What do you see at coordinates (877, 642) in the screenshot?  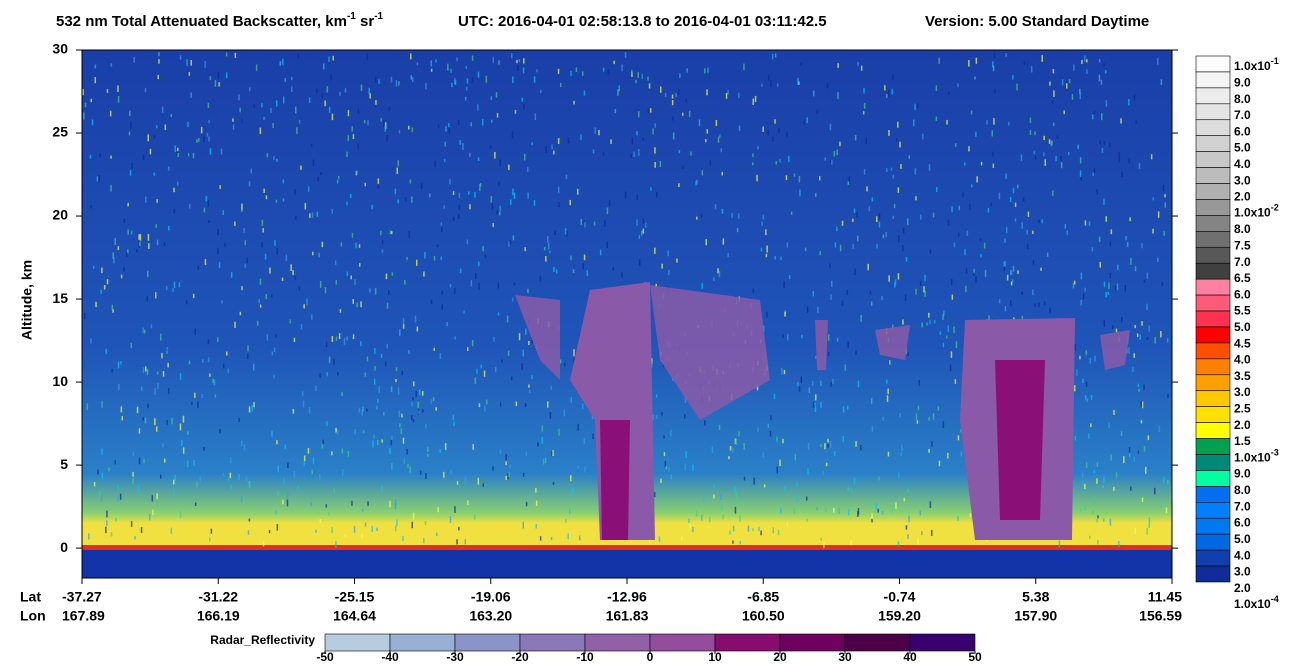 I see `radar-colorbar-bin` at bounding box center [877, 642].